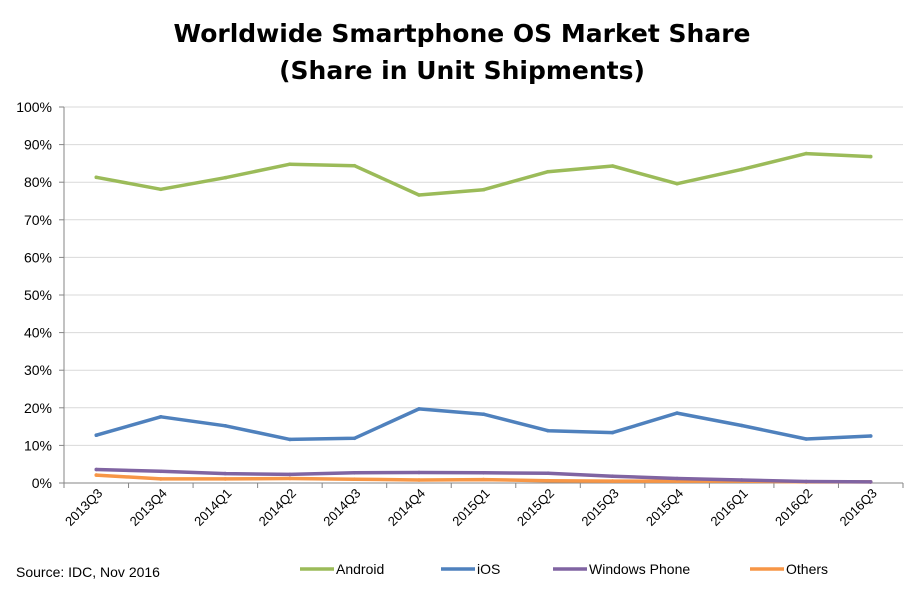 The height and width of the screenshot is (595, 924). What do you see at coordinates (870, 436) in the screenshot?
I see `data-point-ios-2016Q3` at bounding box center [870, 436].